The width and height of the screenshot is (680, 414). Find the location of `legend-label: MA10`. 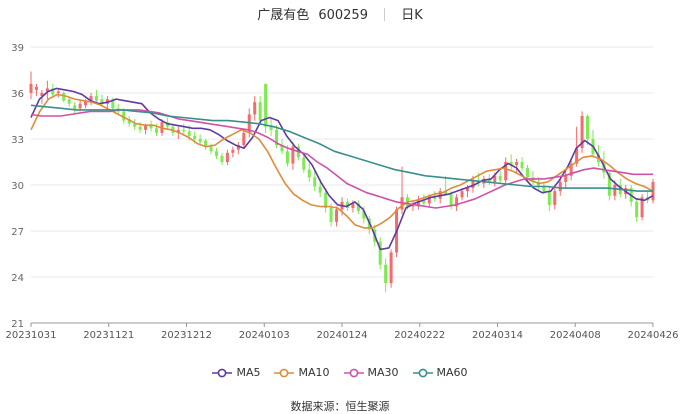

legend-label: MA10 is located at coordinates (314, 372).